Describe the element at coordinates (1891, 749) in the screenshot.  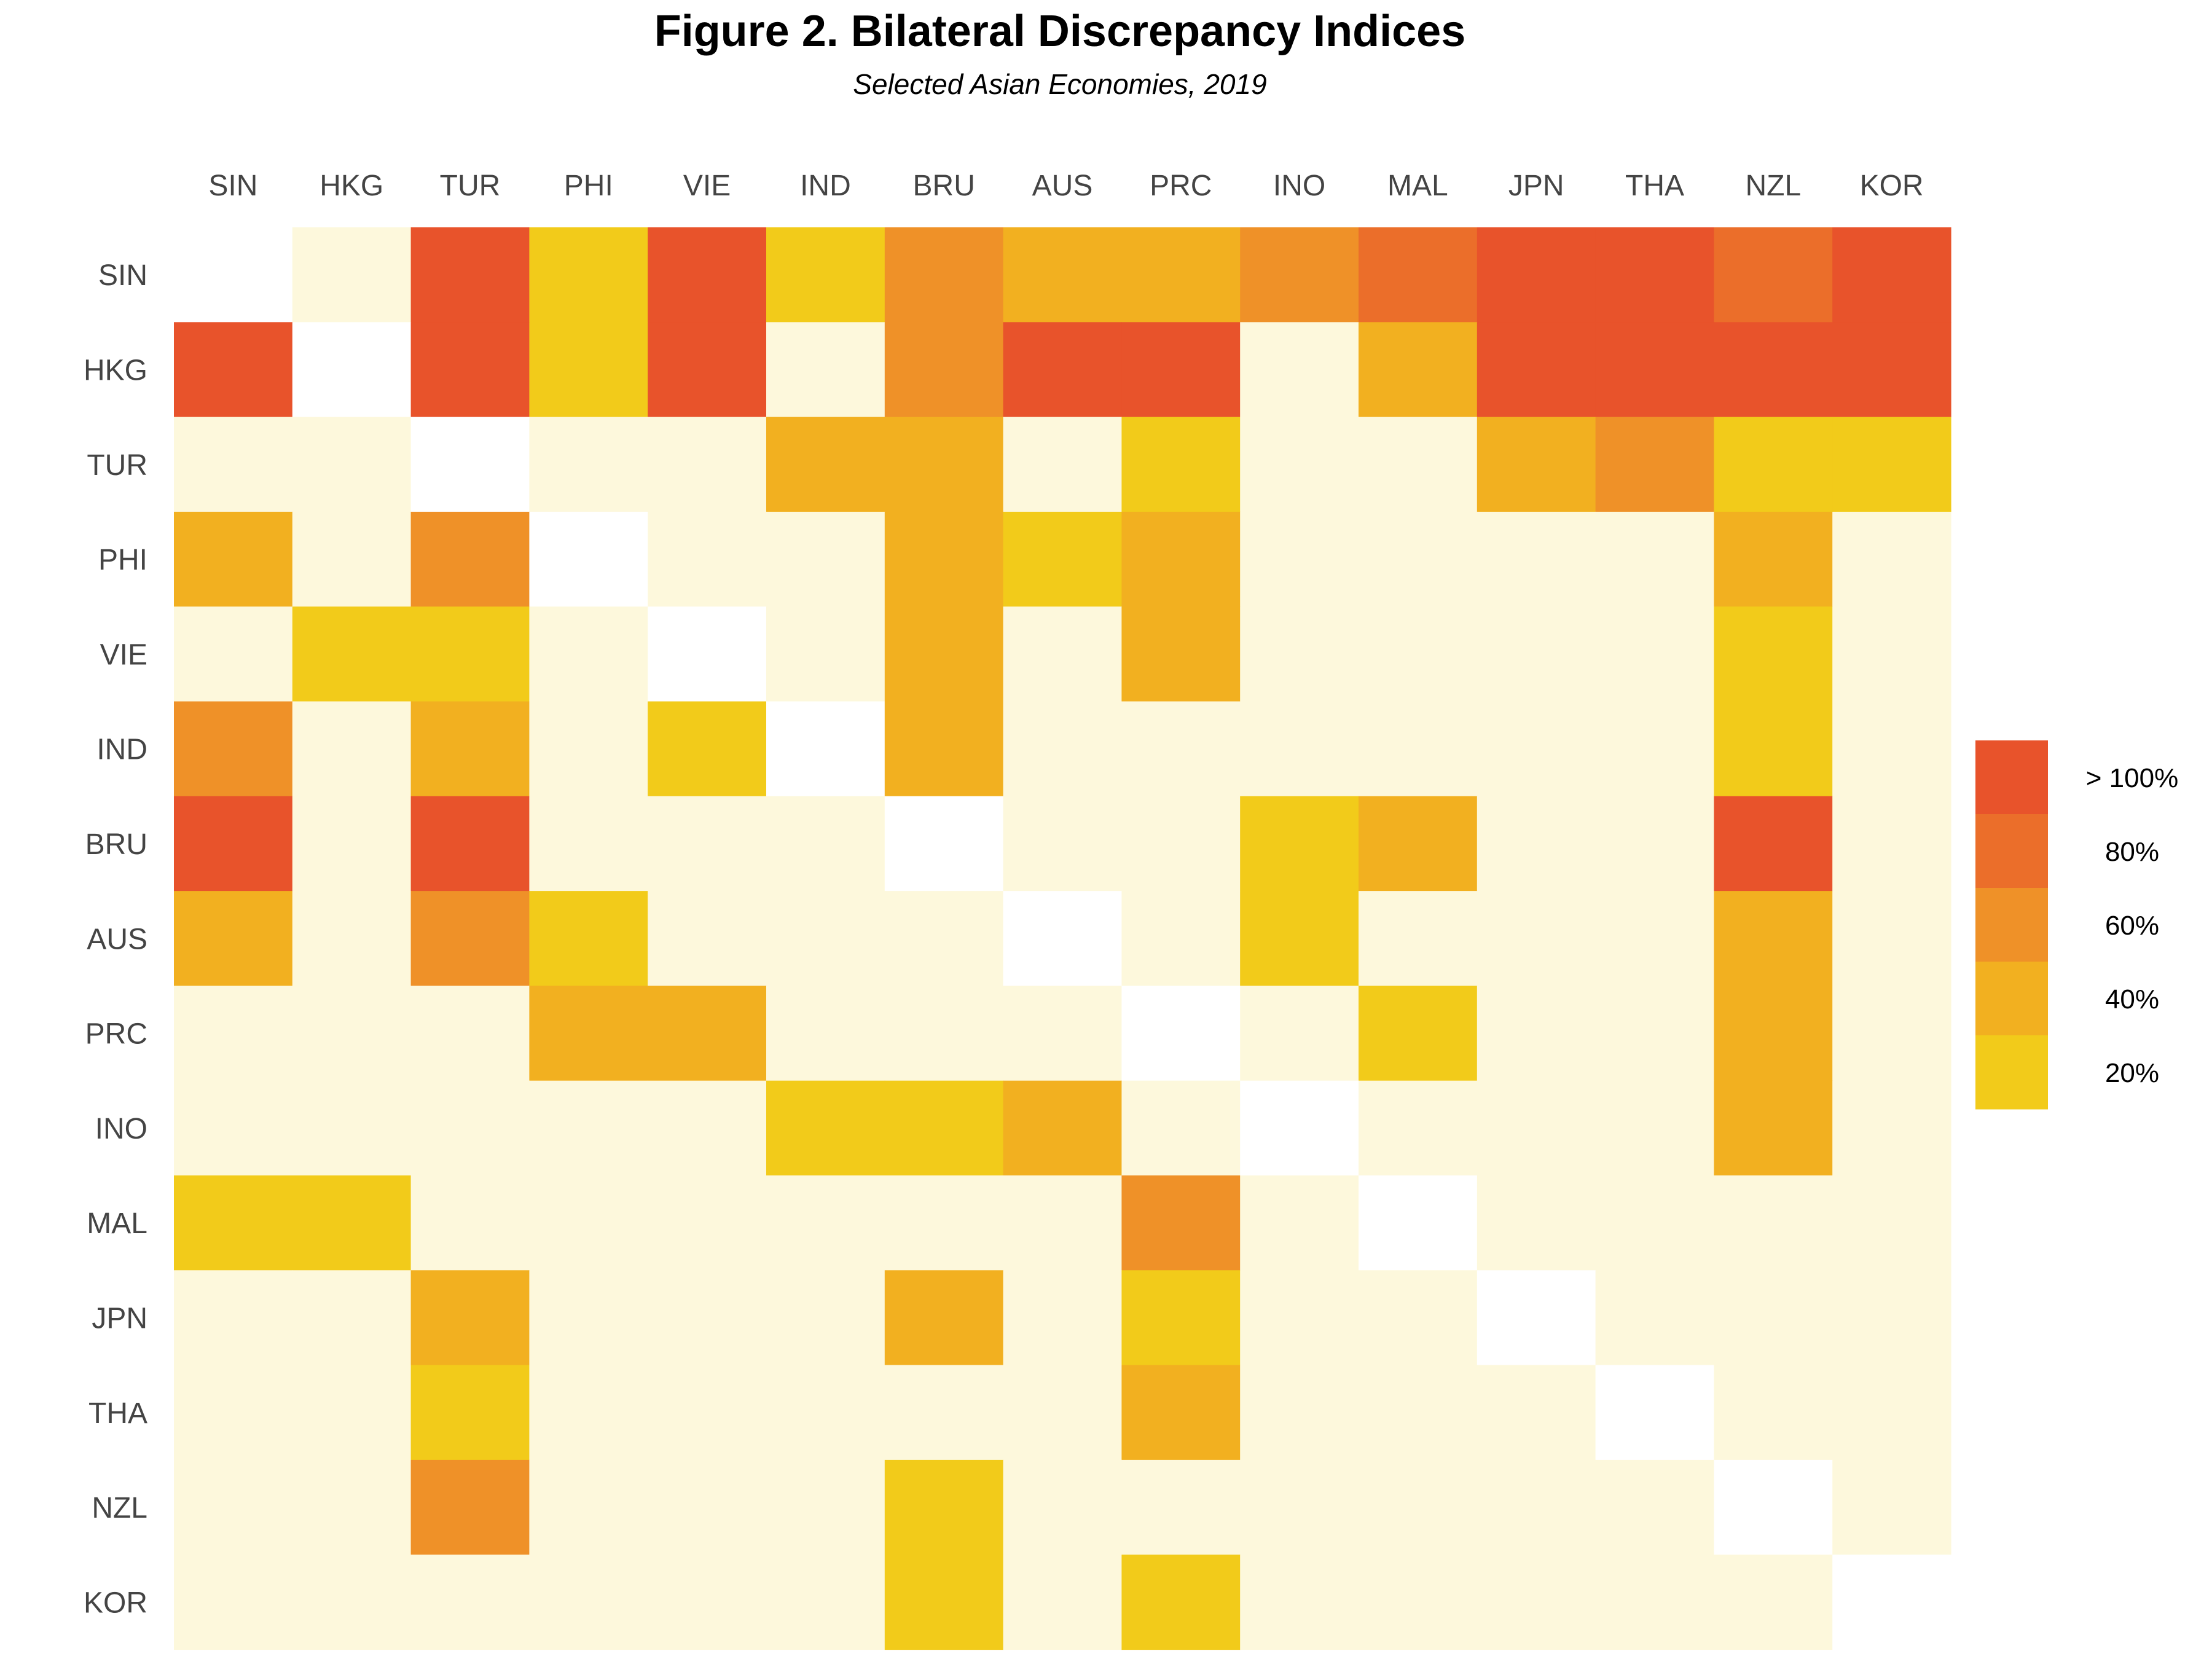
I see `heatmap-cell-ind-kor` at that location.